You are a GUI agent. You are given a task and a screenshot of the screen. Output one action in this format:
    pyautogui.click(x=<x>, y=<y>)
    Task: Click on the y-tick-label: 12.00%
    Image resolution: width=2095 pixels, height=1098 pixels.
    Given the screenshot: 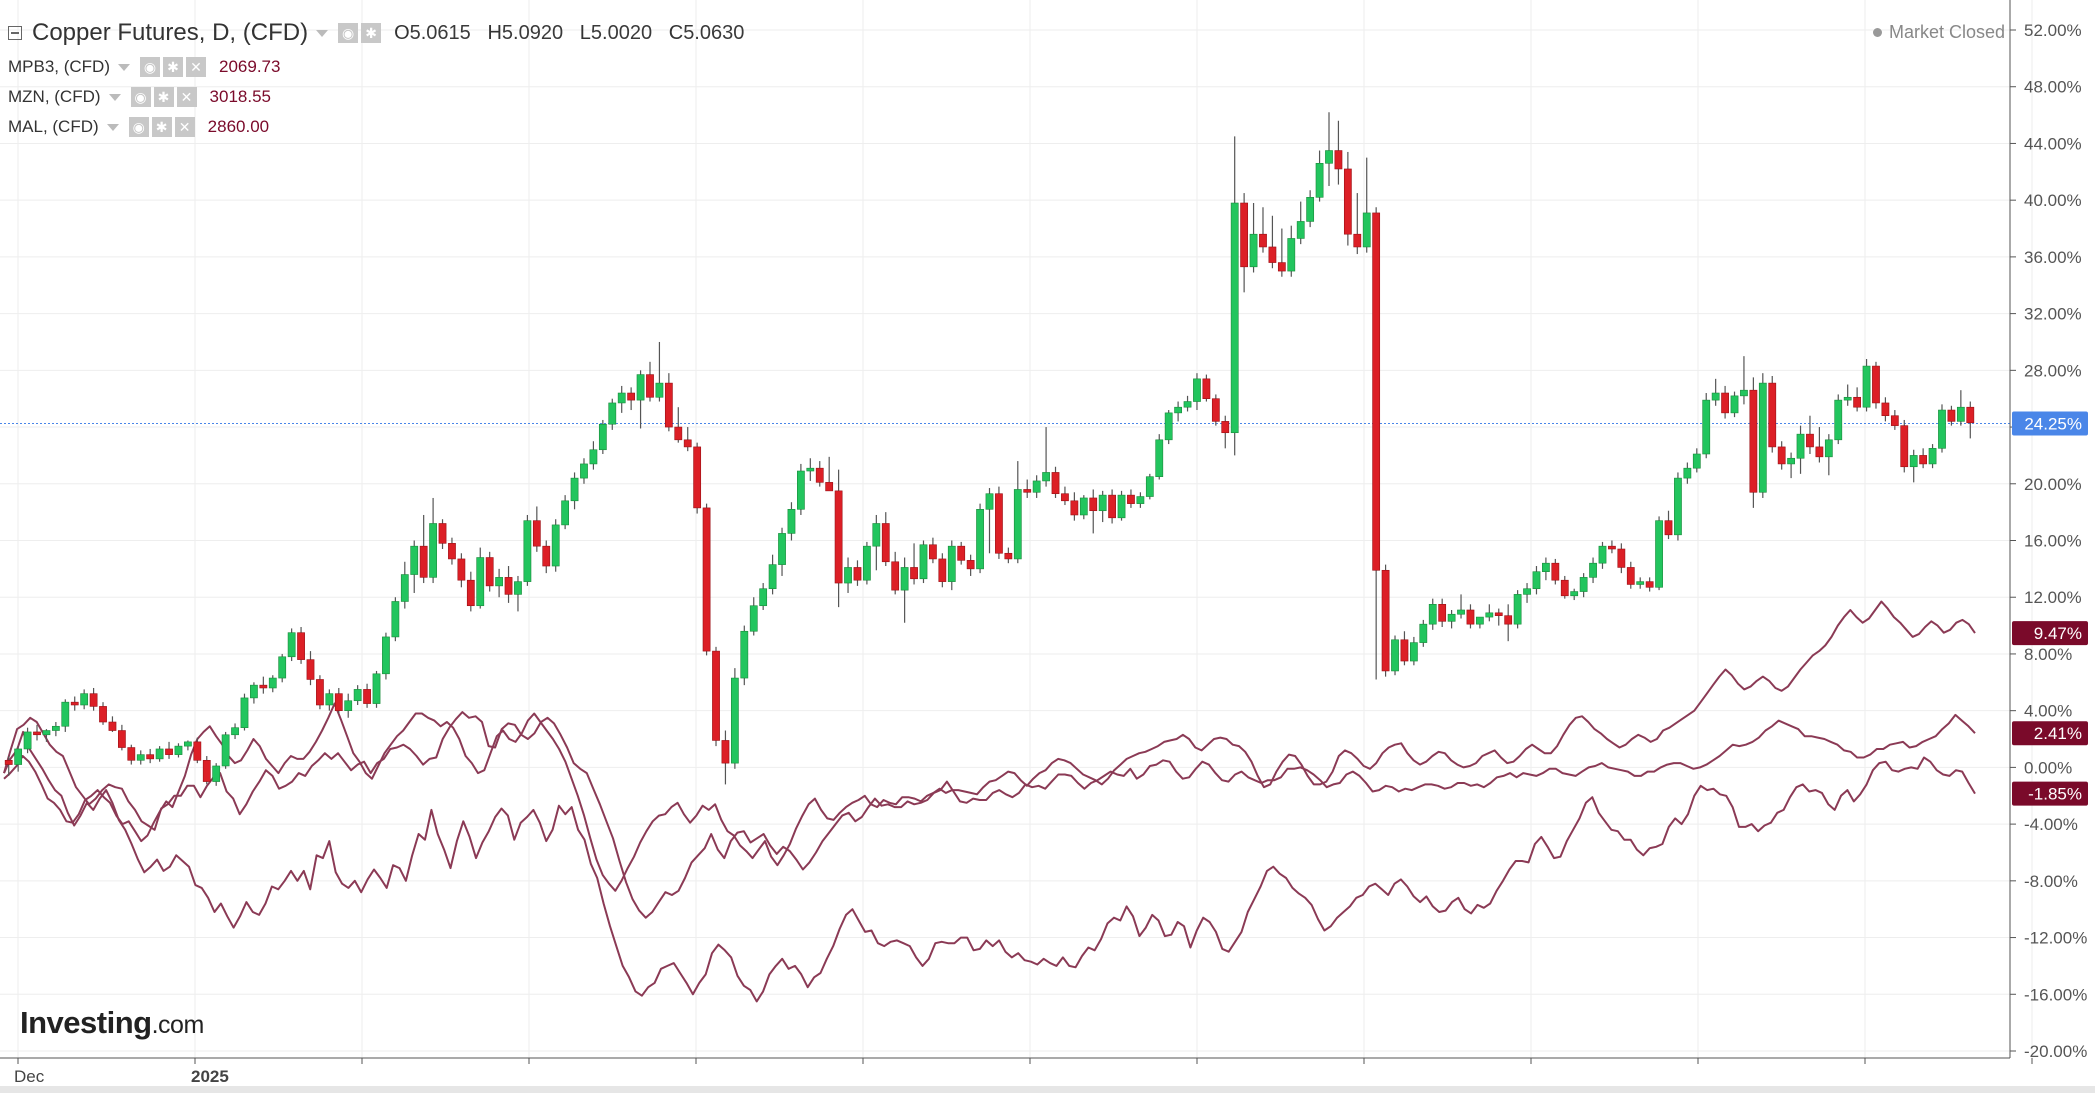 What is the action you would take?
    pyautogui.click(x=2053, y=597)
    